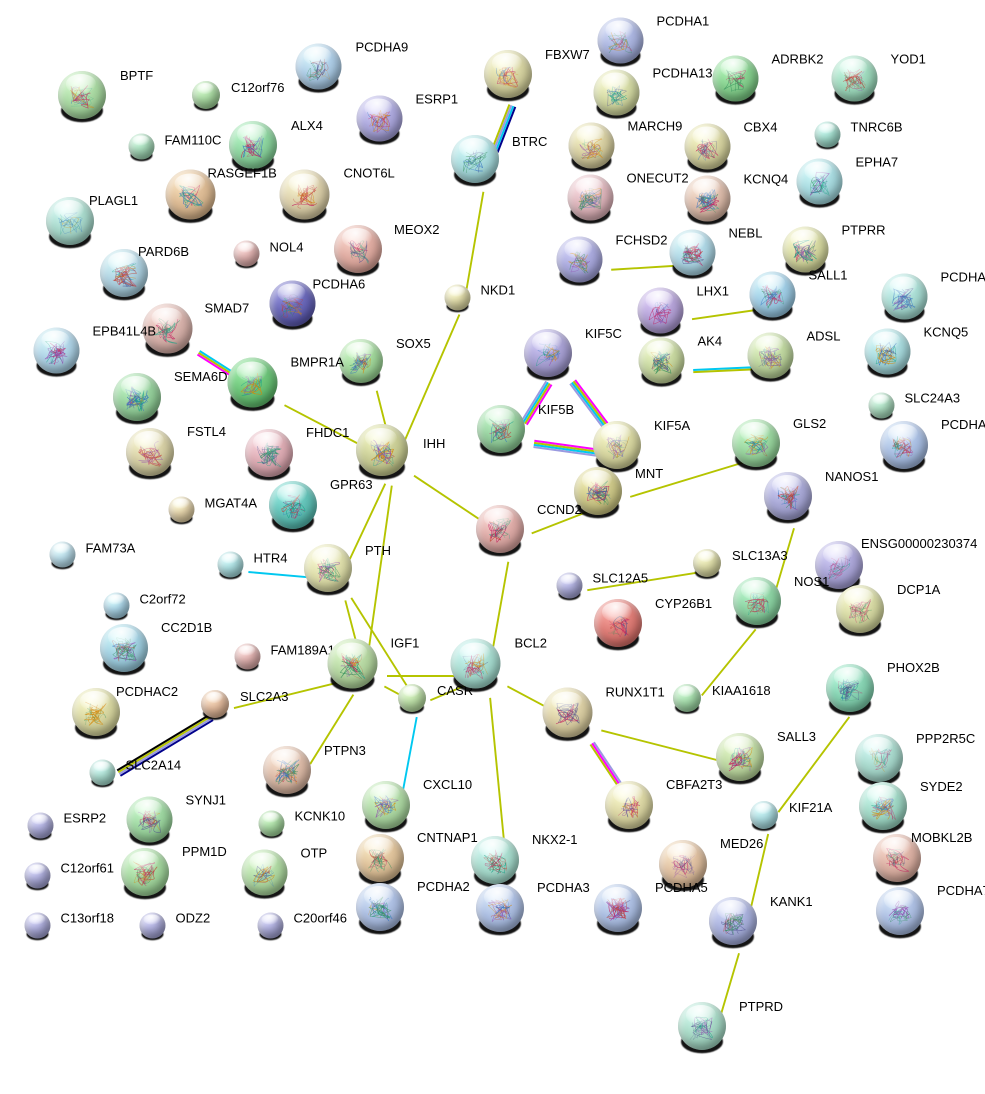  I want to click on protein-node-cc2d1b: CC2D1B, so click(156, 646).